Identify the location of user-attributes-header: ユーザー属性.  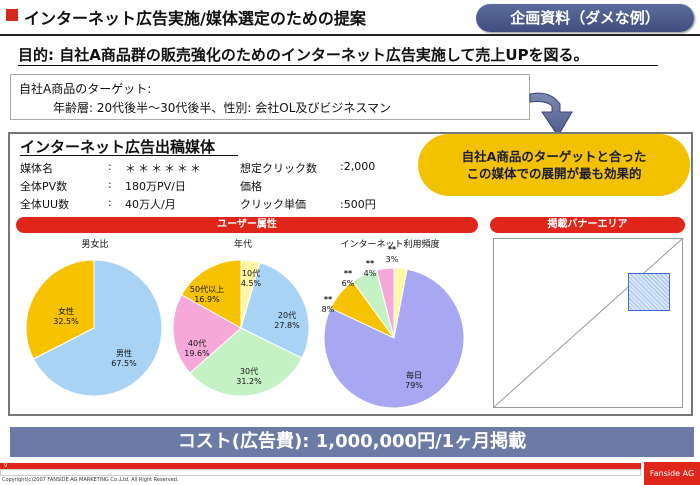
(247, 225).